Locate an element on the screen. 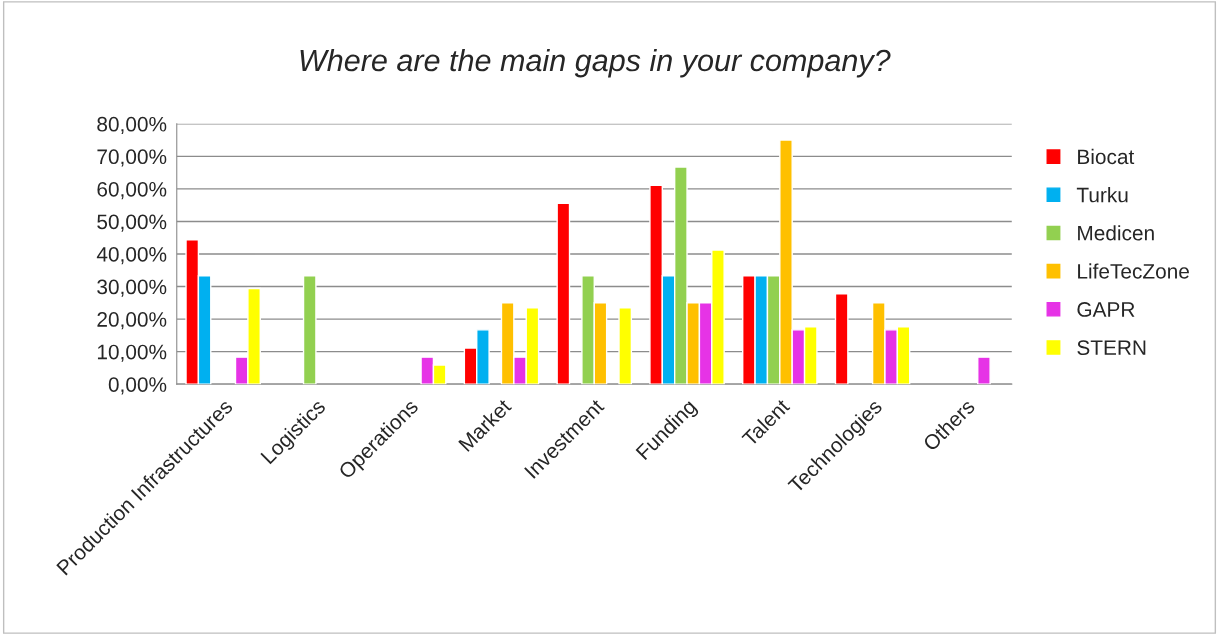 This screenshot has height=635, width=1219. chart-title: Where are the main gaps in your company? is located at coordinates (595, 63).